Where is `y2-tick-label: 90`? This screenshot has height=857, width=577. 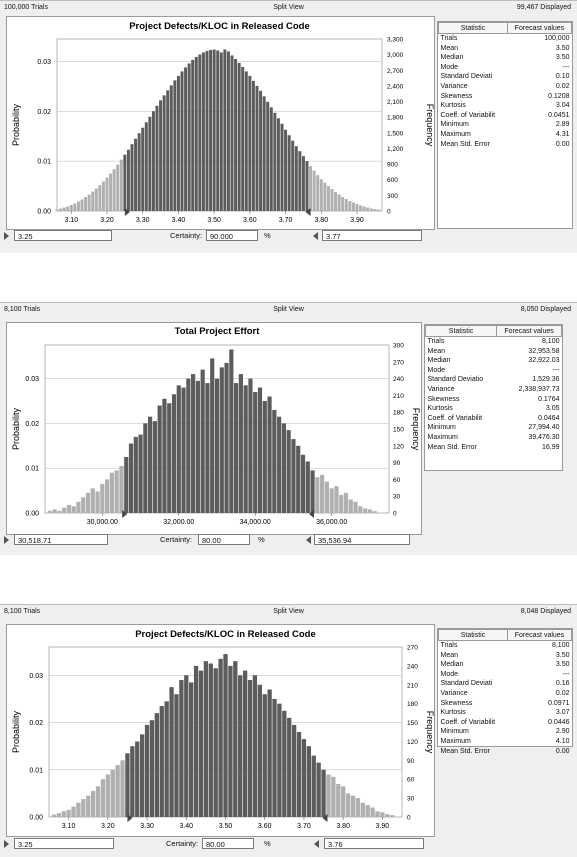 y2-tick-label: 90 is located at coordinates (411, 761).